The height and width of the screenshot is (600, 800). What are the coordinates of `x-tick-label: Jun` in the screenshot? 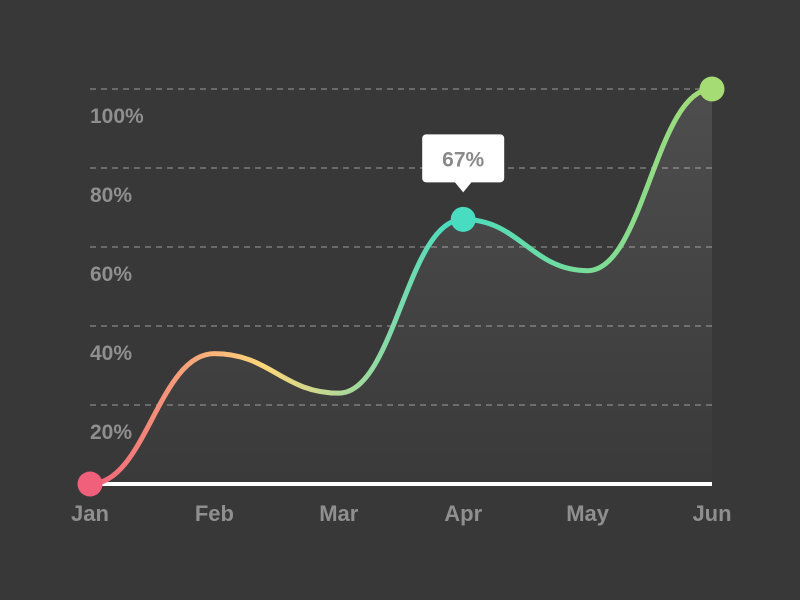 It's located at (711, 513).